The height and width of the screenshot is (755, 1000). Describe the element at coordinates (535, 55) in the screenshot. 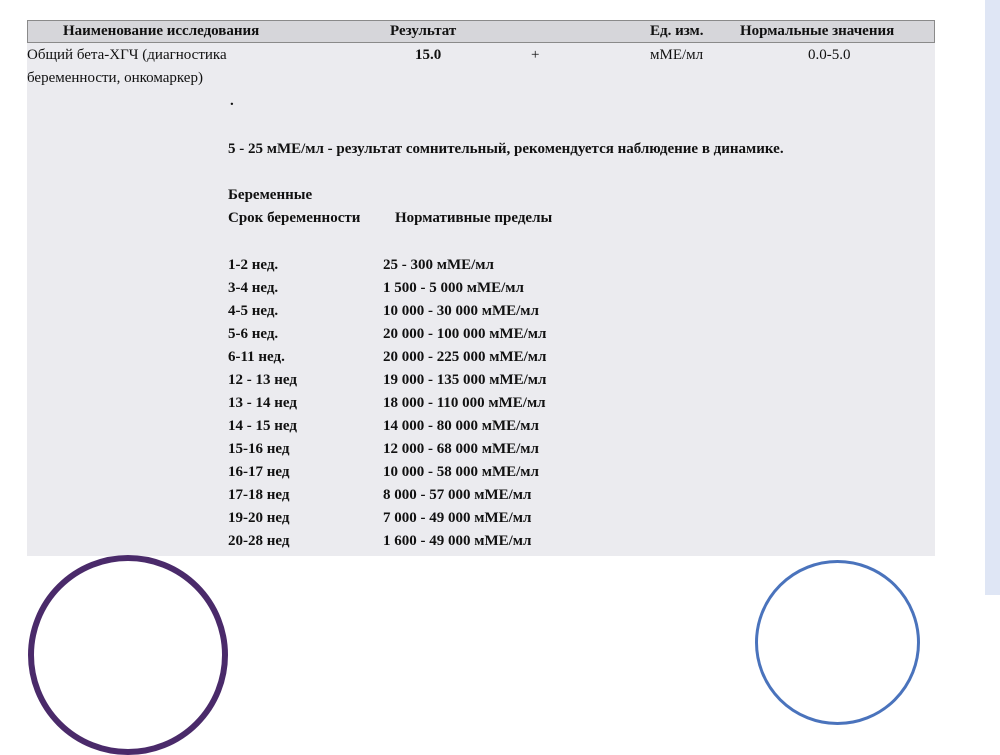

I see `test-flag: +` at that location.